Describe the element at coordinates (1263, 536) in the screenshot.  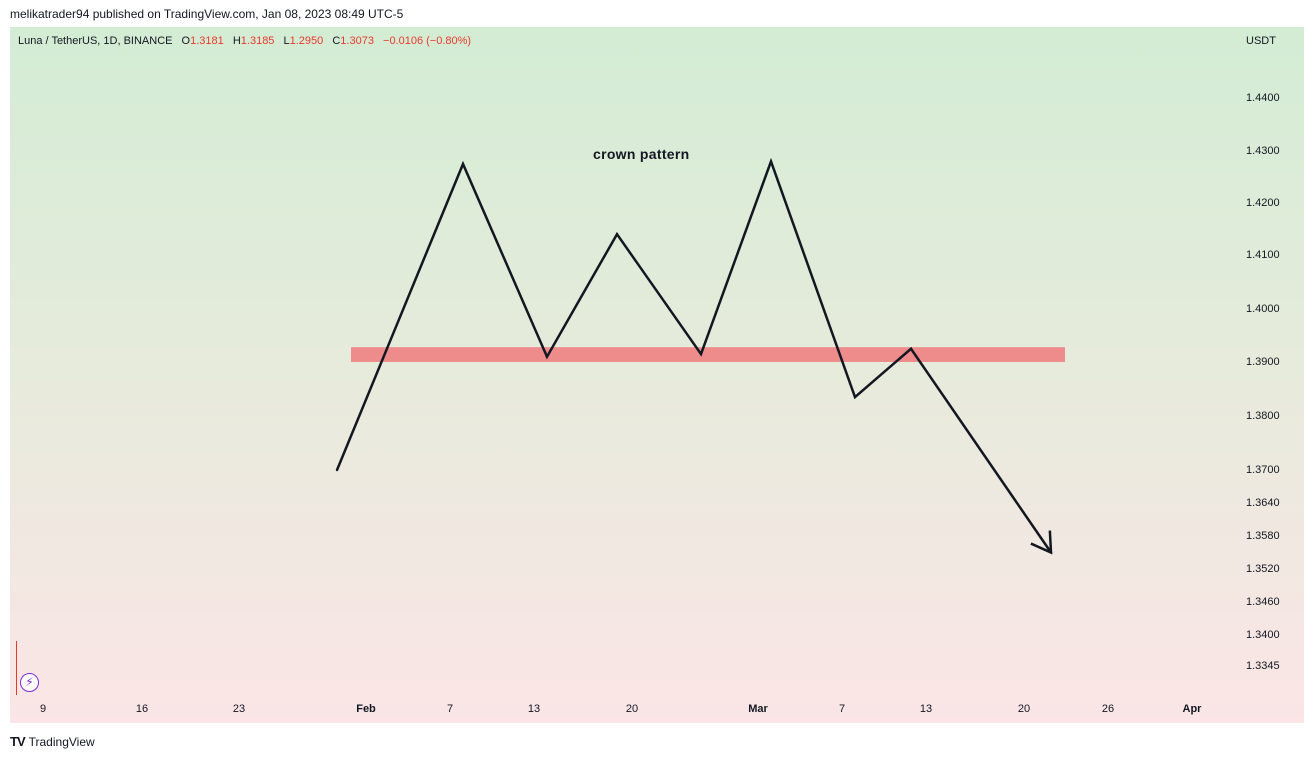
I see `price-tick: 1.3580` at that location.